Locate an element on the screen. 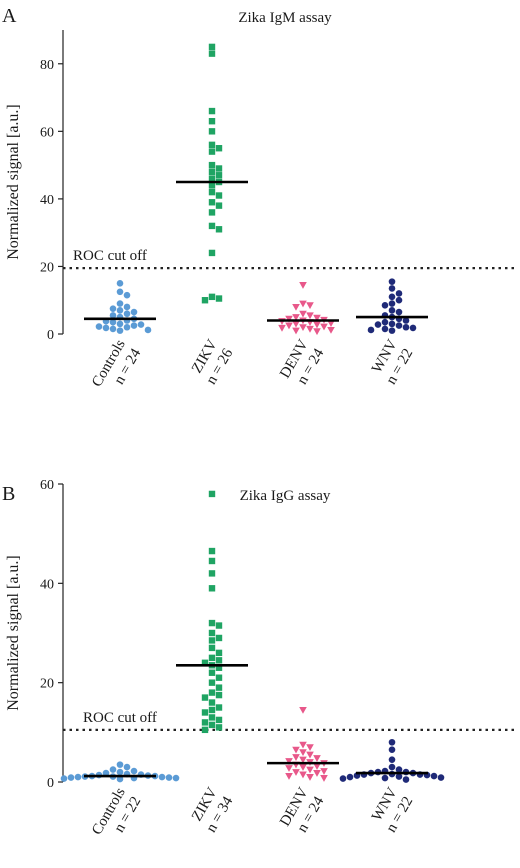  series-controls is located at coordinates (120, 307).